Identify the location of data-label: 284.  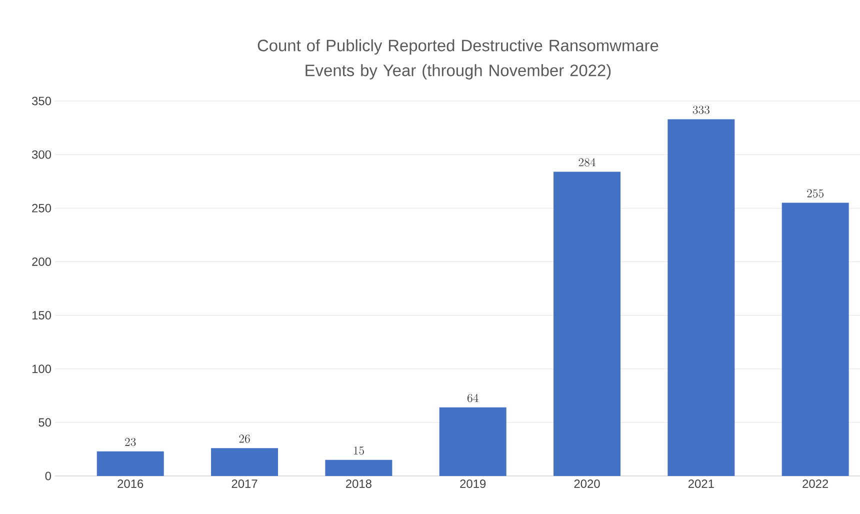
(587, 162).